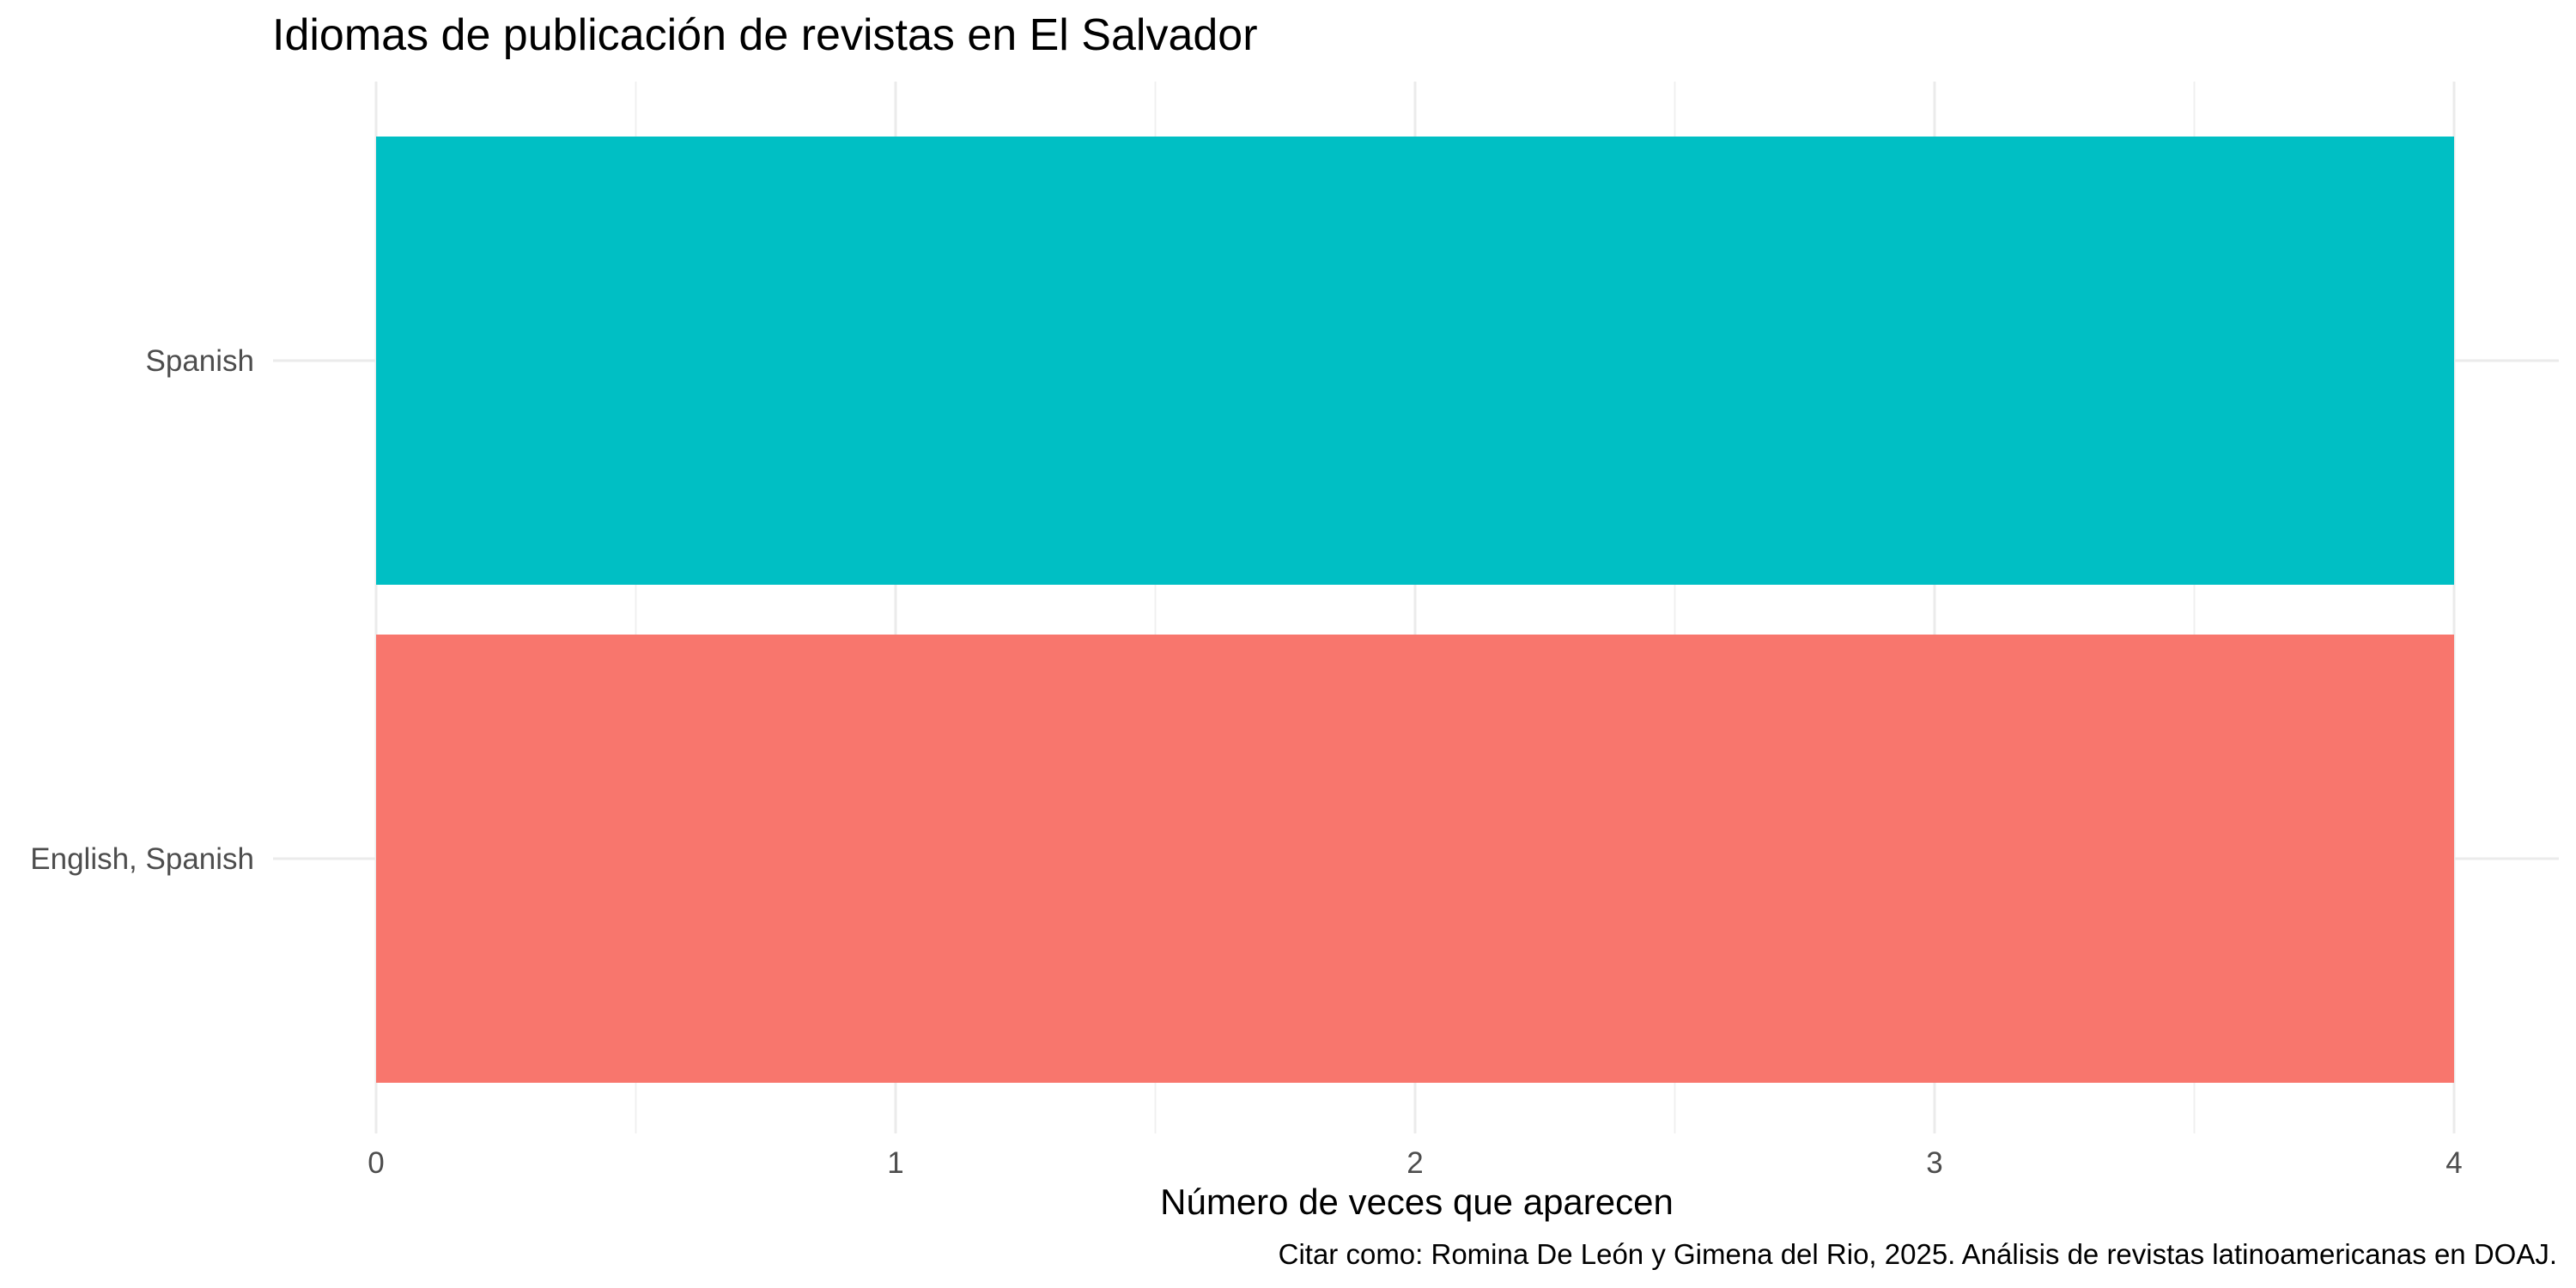  What do you see at coordinates (1417, 1202) in the screenshot?
I see `x-axis-title: Número de veces que aparecen` at bounding box center [1417, 1202].